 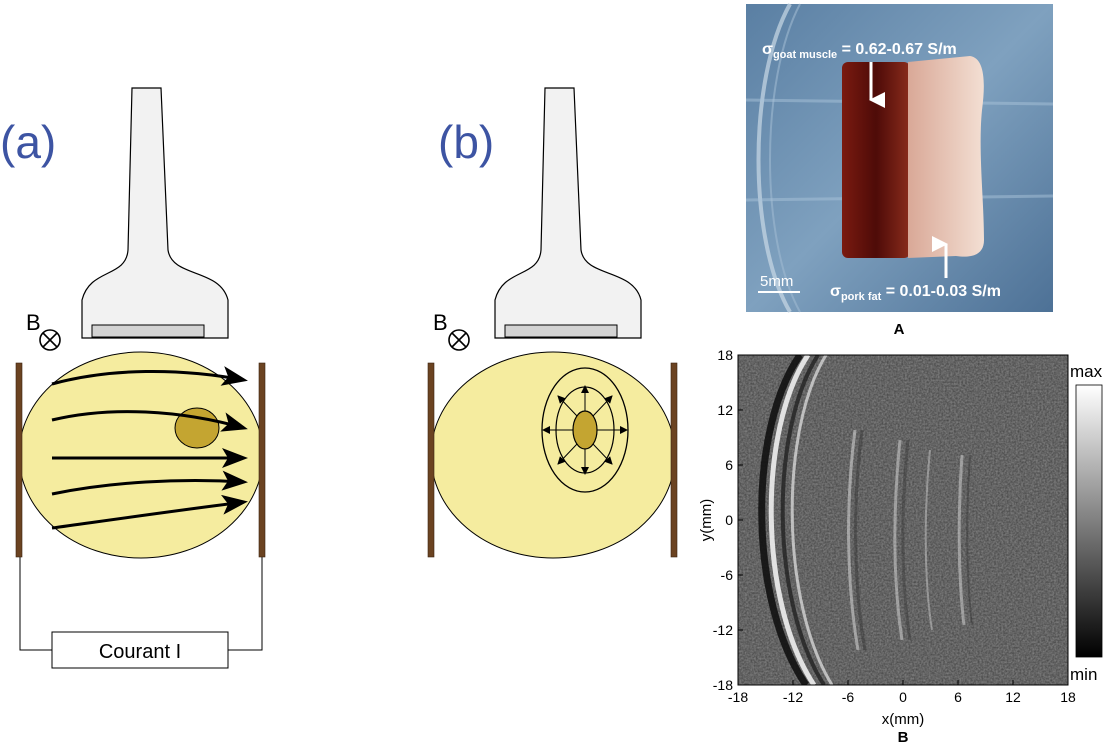 I want to click on x-tick-label: 18, so click(x=1068, y=697).